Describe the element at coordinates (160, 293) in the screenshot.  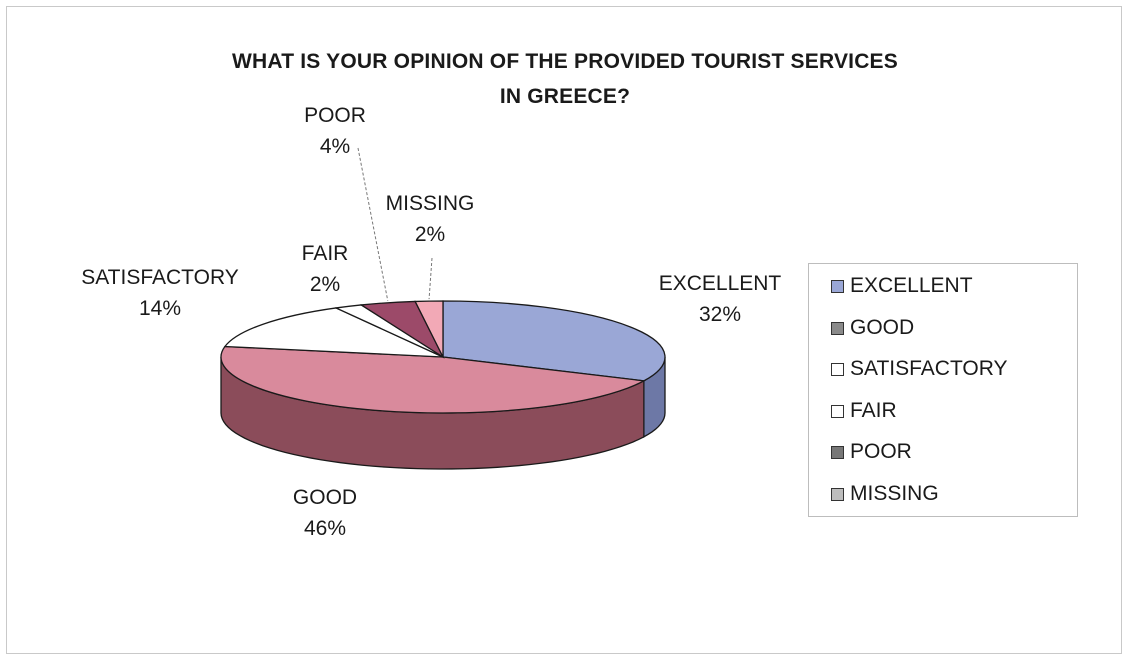
I see `data-label-satisfactory: SATISFACTORY 14%` at that location.